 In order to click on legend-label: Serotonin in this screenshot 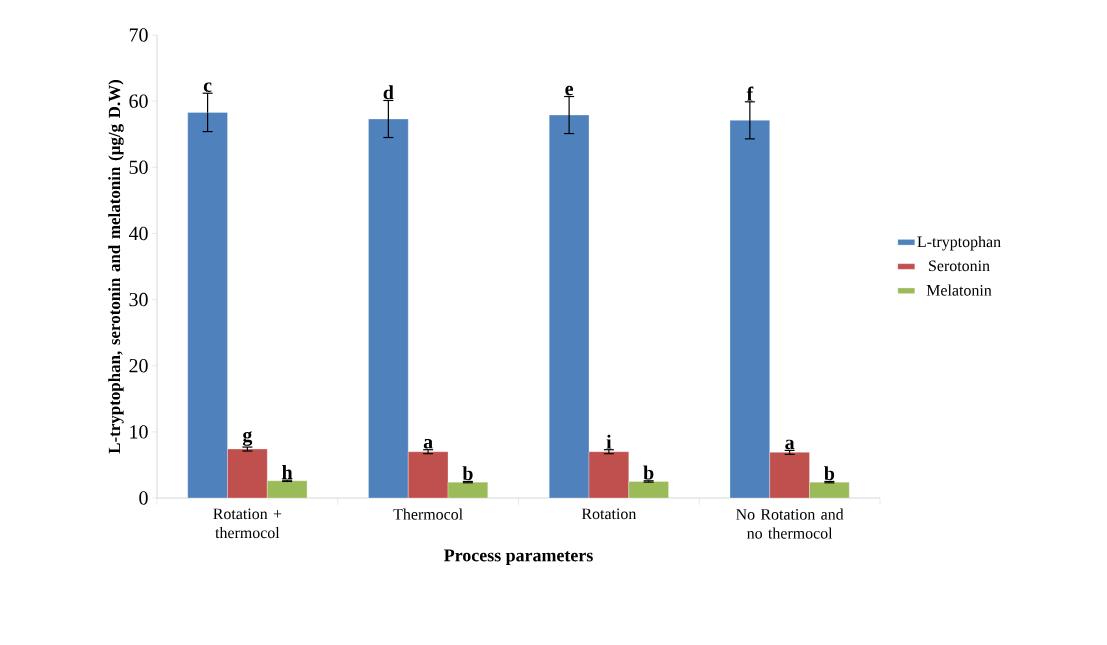, I will do `click(959, 266)`.